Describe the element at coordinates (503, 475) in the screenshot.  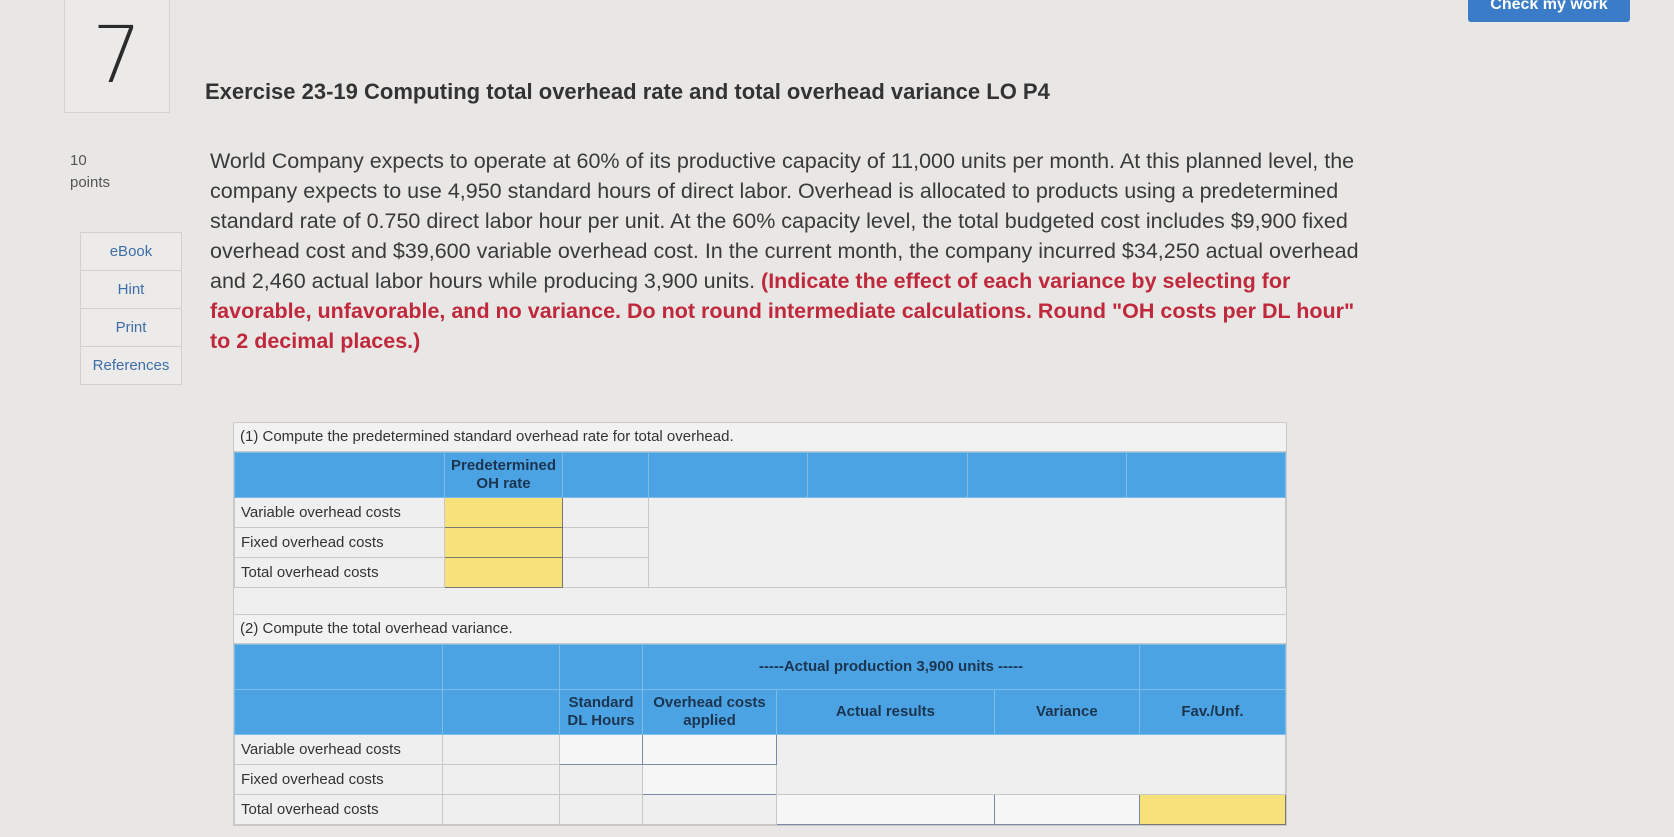
I see `header-oh-rate: Predetermined OH rate` at that location.